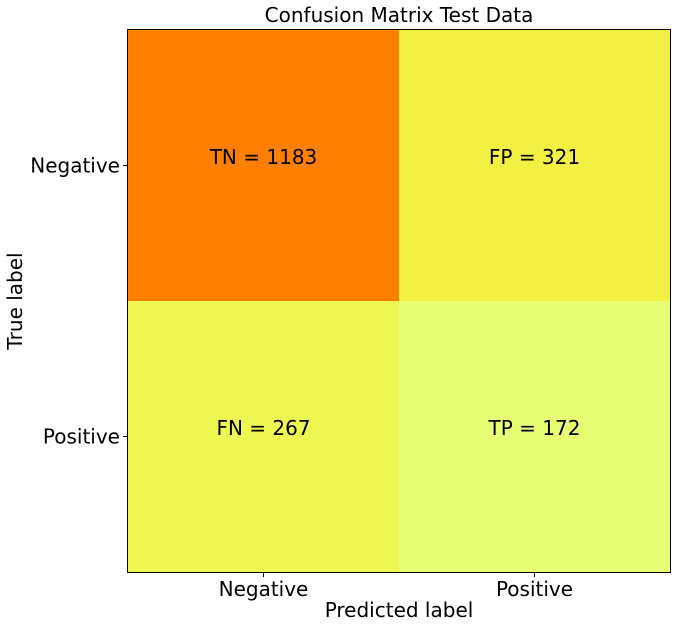 This screenshot has width=678, height=628. Describe the element at coordinates (79, 301) in the screenshot. I see `y-axis-ticks: Negative Positive` at that location.